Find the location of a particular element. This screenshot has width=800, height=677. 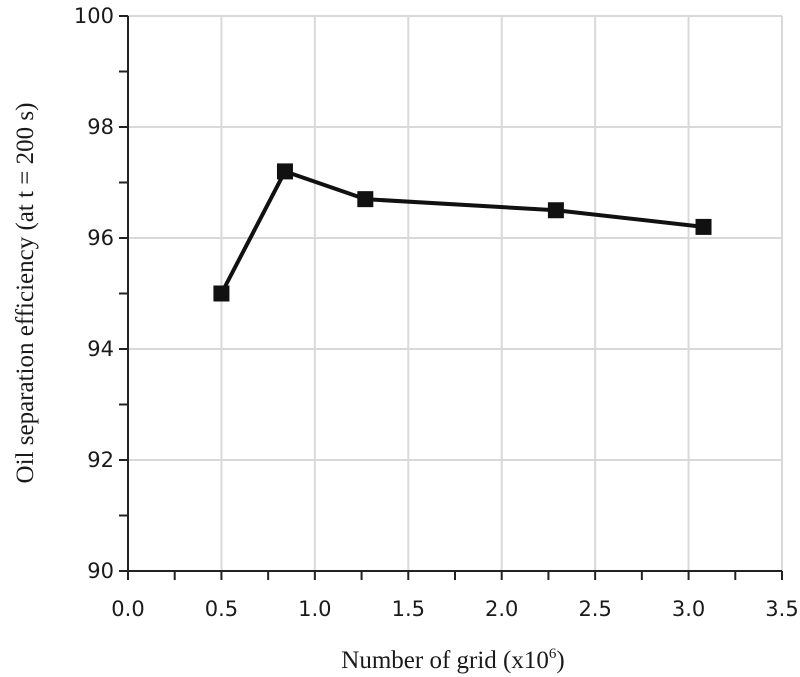

series-line is located at coordinates (461, 232).